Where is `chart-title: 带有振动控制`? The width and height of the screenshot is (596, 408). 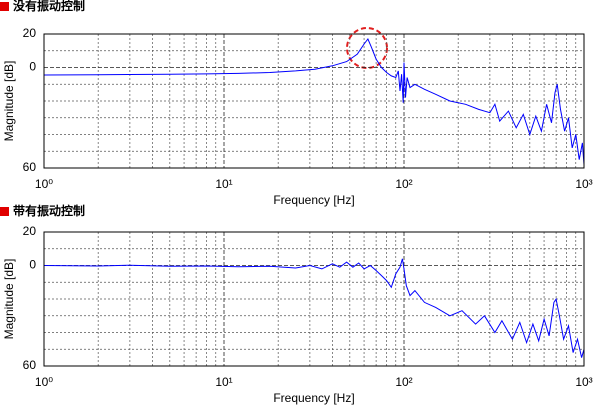
chart-title: 带有振动控制 is located at coordinates (49, 210).